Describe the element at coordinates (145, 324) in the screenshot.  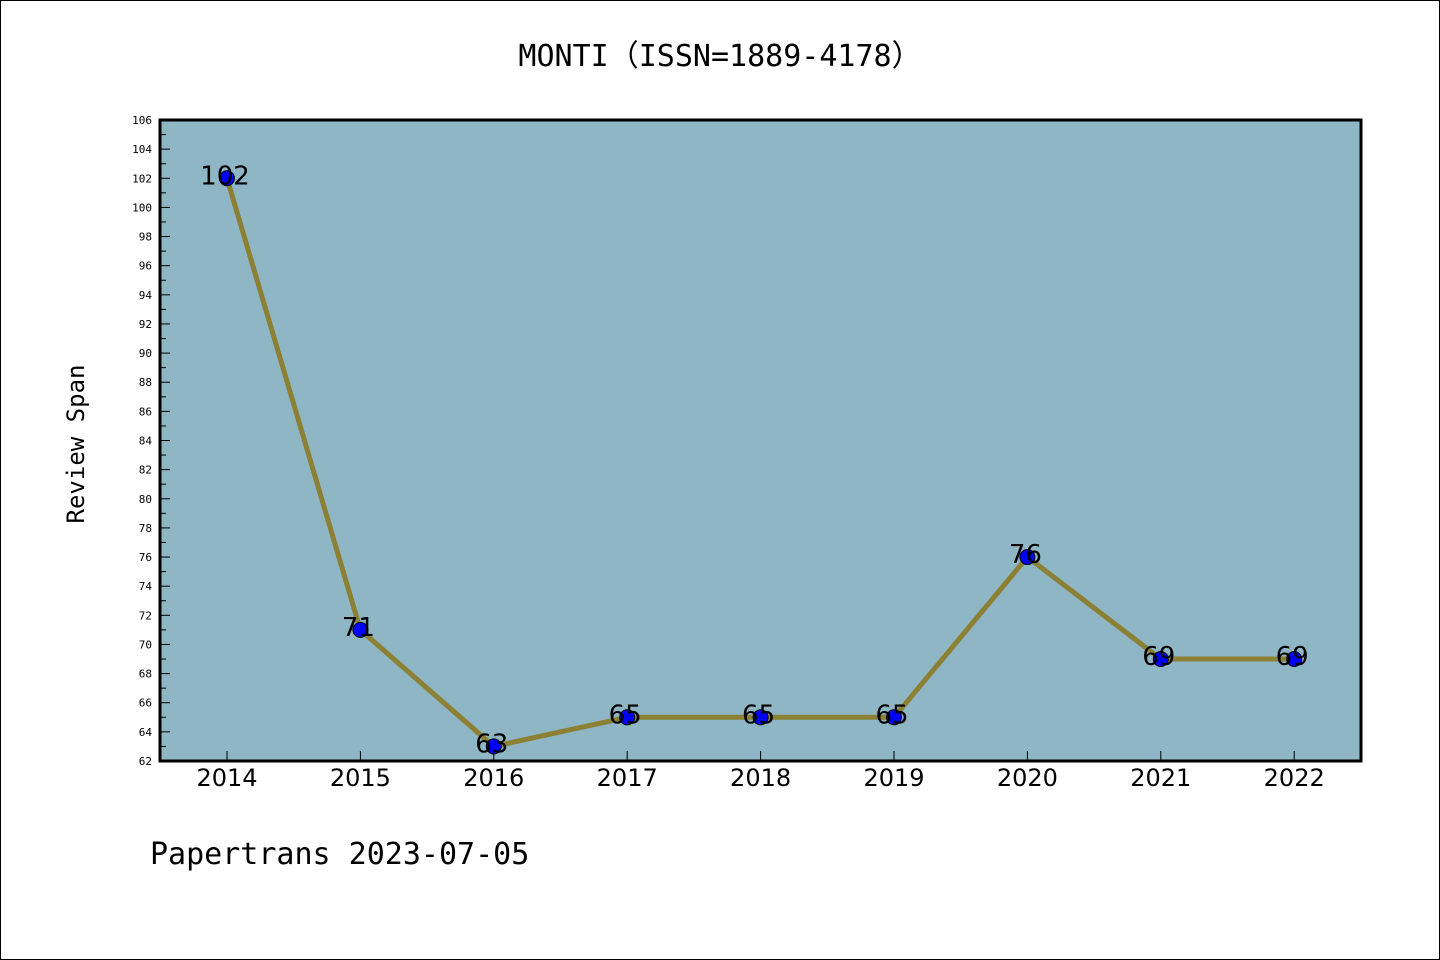
I see `y-tick-label: 92` at that location.